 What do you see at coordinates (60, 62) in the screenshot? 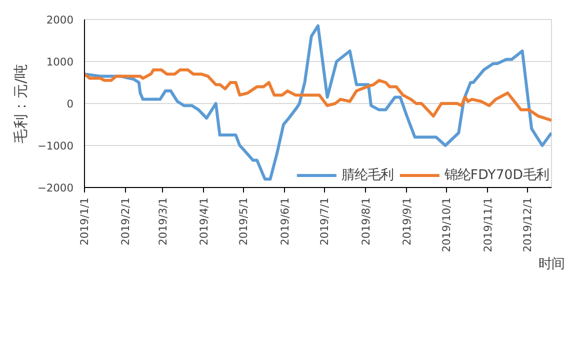
I see `y-tick-label: 1000` at bounding box center [60, 62].